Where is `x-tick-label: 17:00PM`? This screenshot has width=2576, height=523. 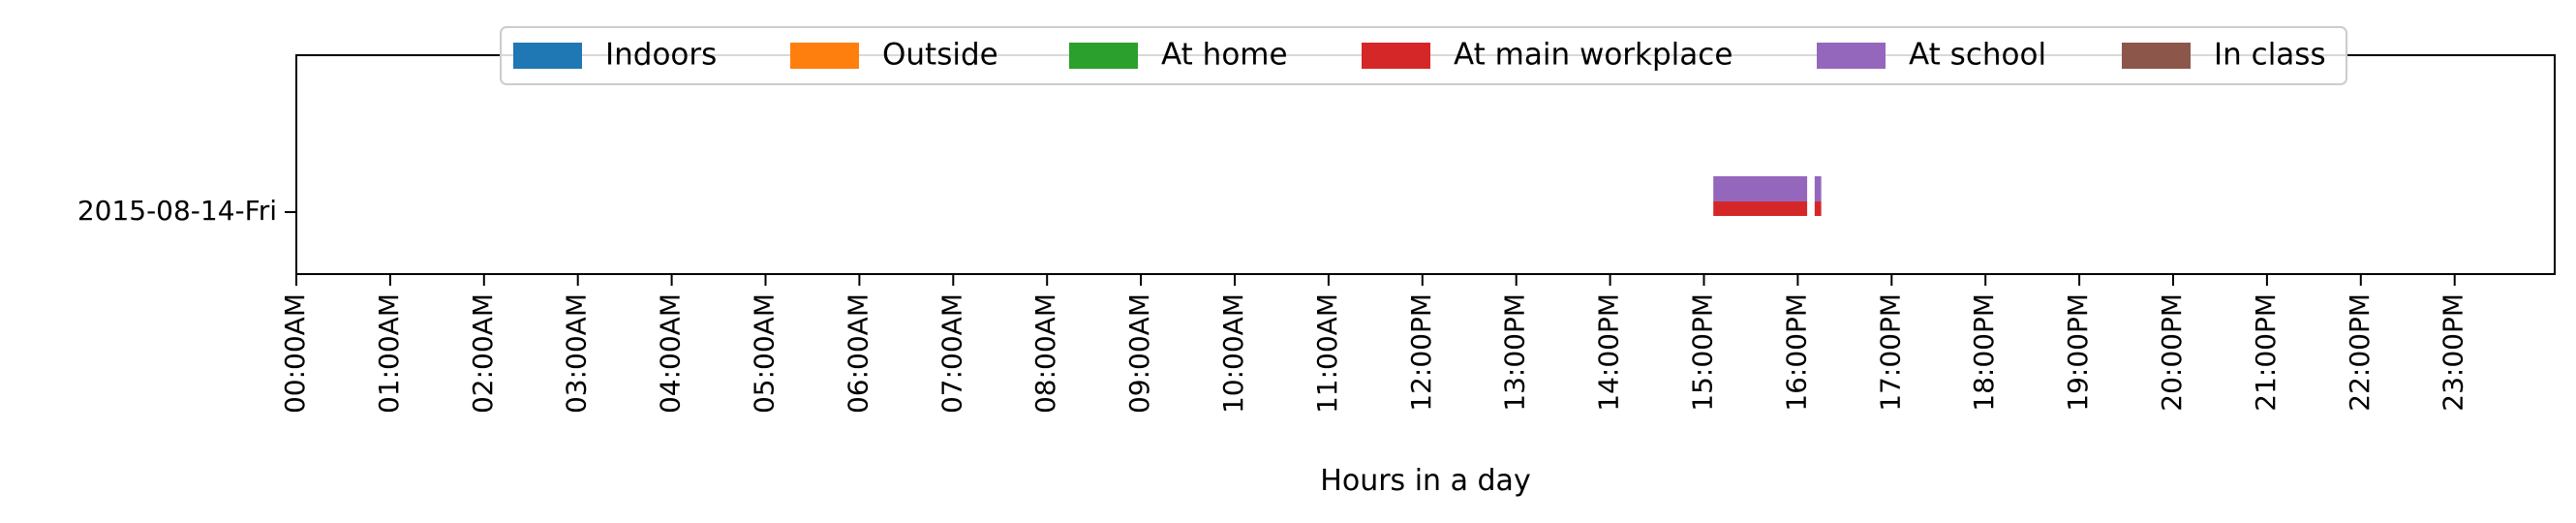 x-tick-label: 17:00PM is located at coordinates (1890, 352).